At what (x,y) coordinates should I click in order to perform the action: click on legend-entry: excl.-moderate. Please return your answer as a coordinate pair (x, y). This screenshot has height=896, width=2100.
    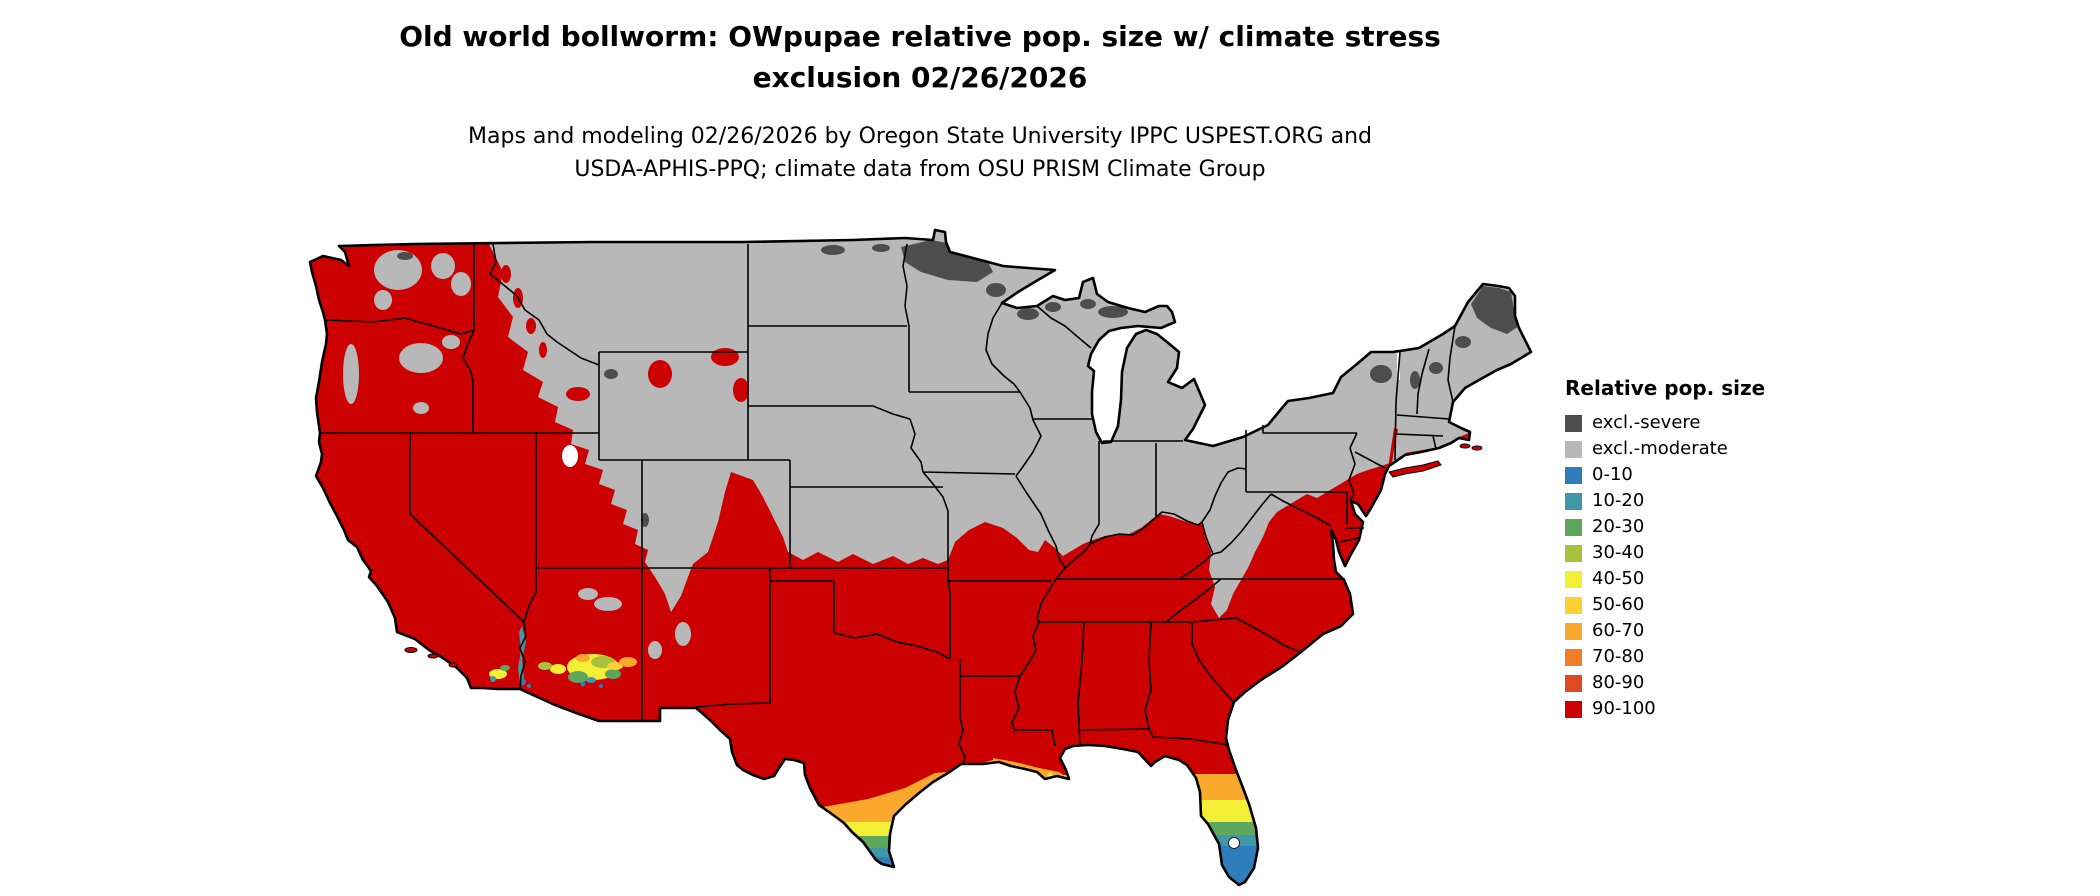
    Looking at the image, I should click on (1715, 449).